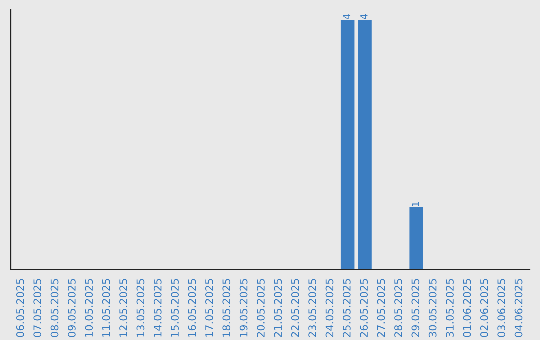  Describe the element at coordinates (295, 308) in the screenshot. I see `x-tick-label: 22.05.2025` at that location.